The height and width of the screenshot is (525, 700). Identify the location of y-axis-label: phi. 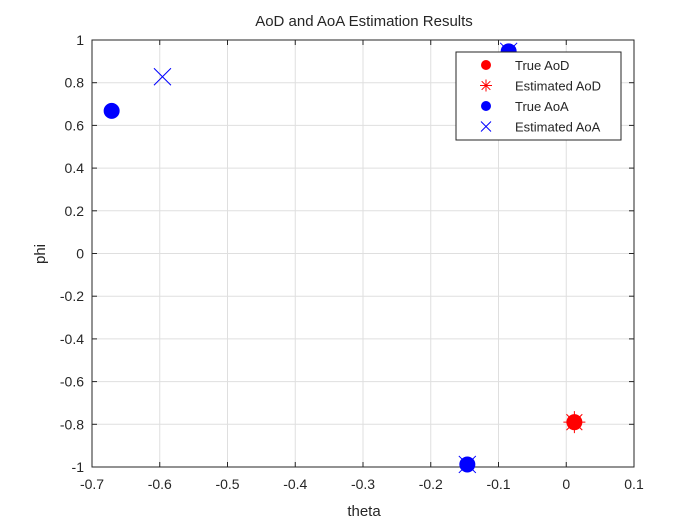
(40, 254).